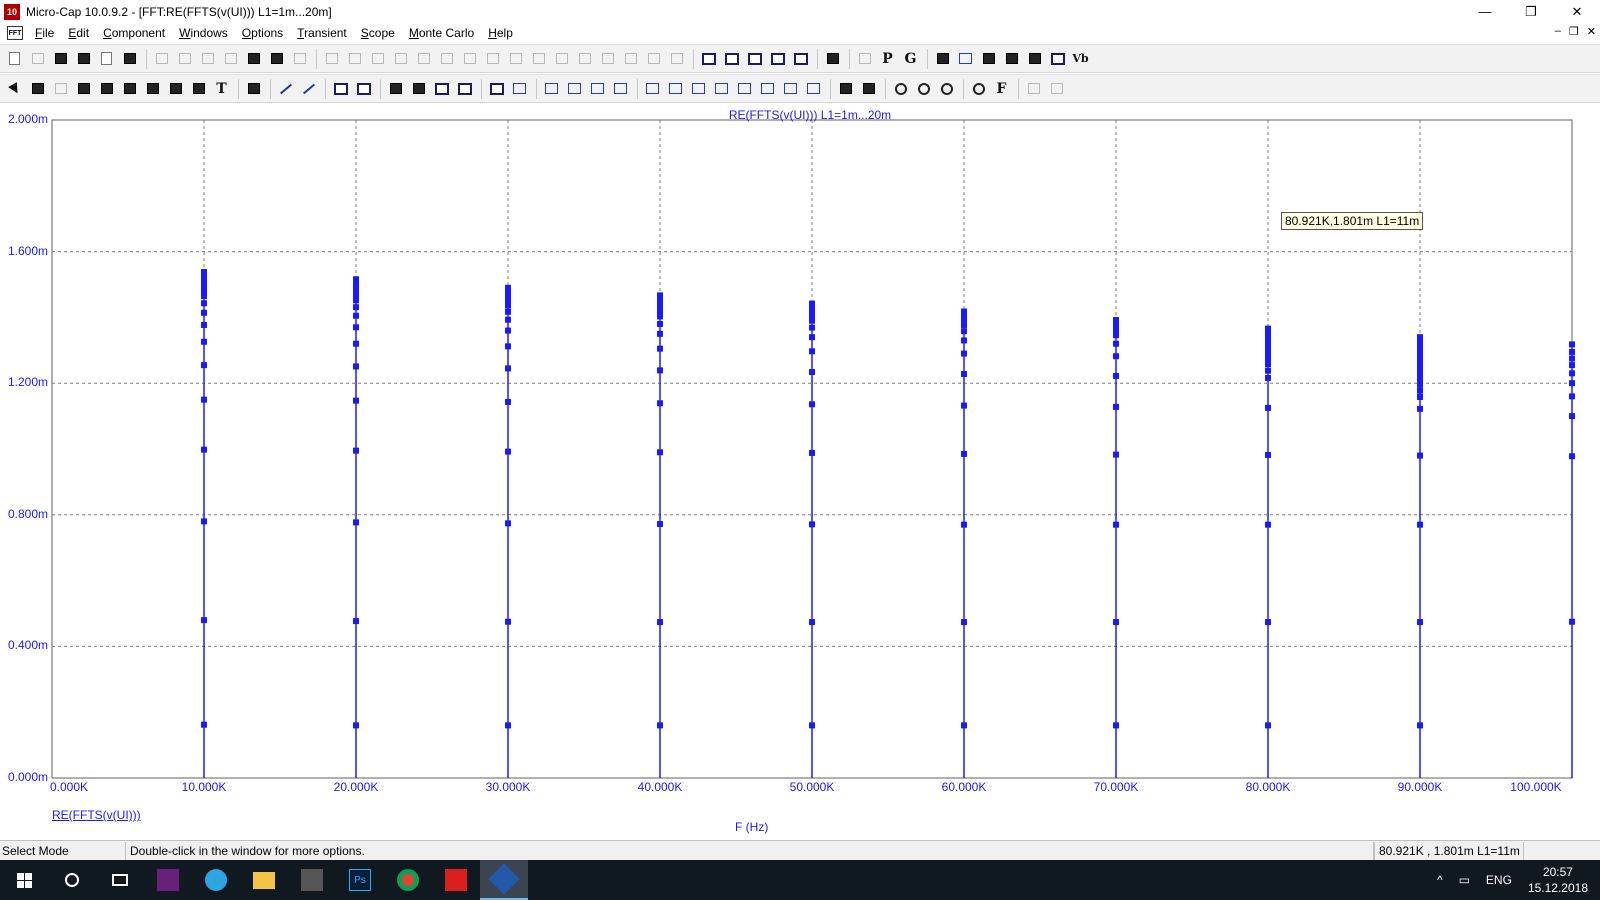 The height and width of the screenshot is (900, 1600). What do you see at coordinates (988, 58) in the screenshot?
I see `netlist-button` at bounding box center [988, 58].